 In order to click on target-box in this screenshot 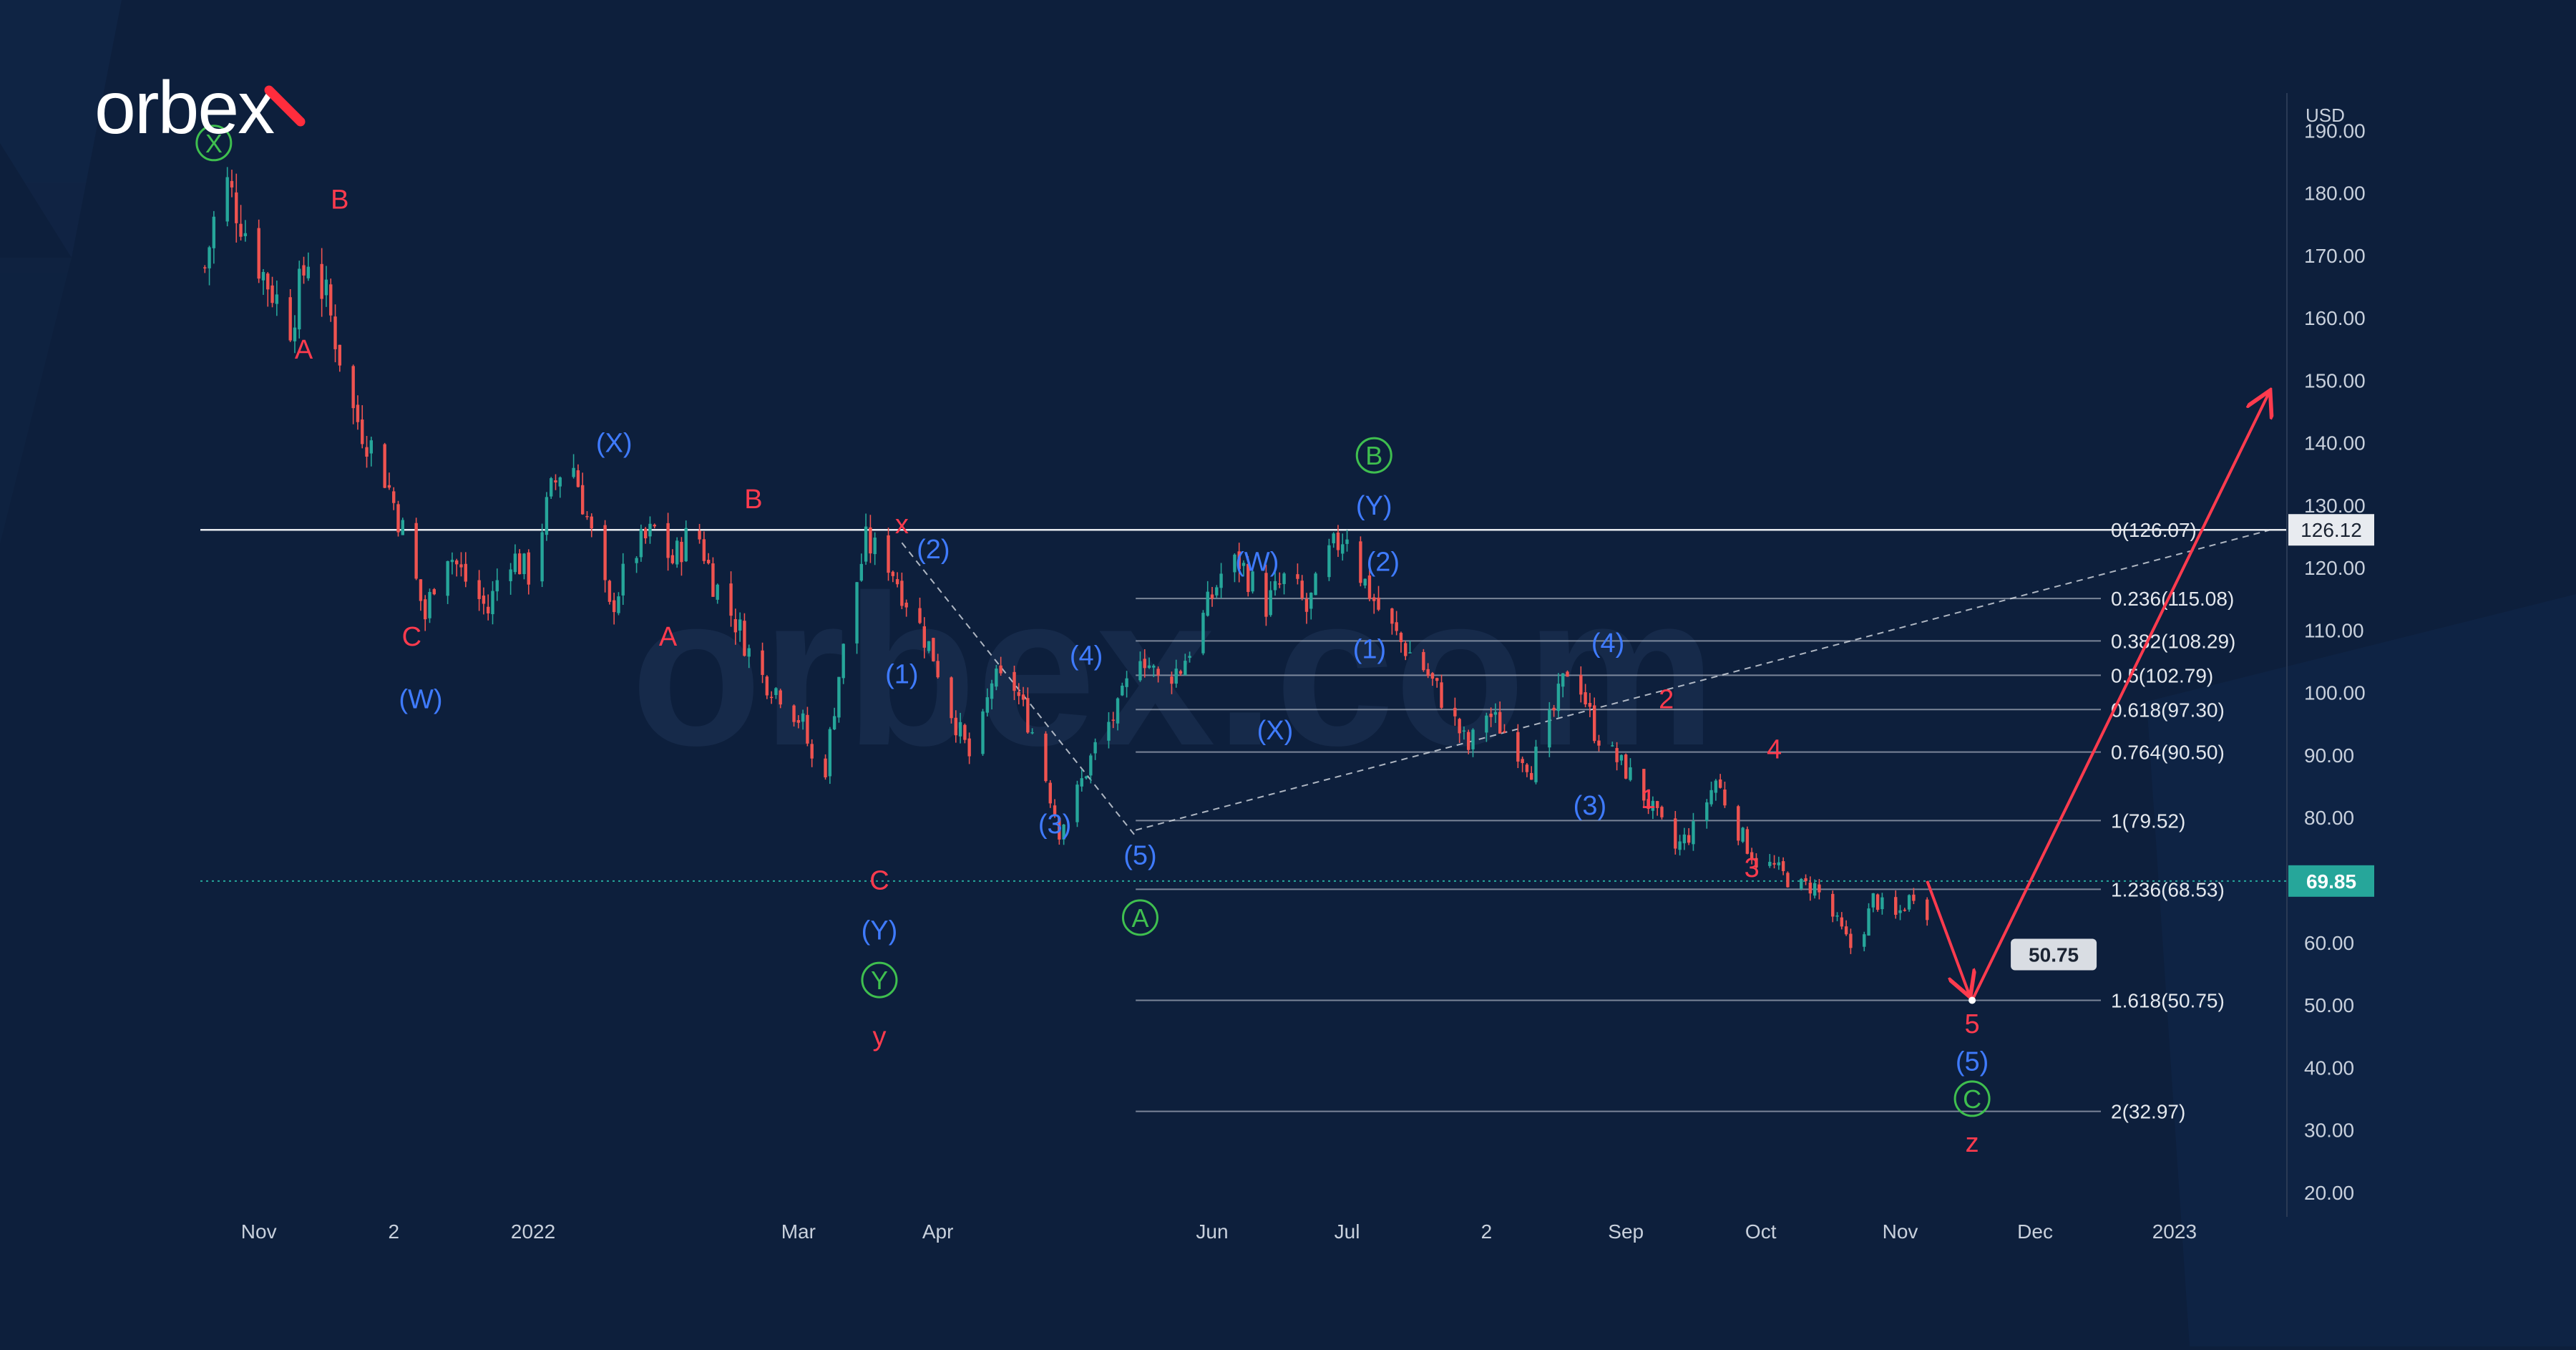, I will do `click(2054, 954)`.